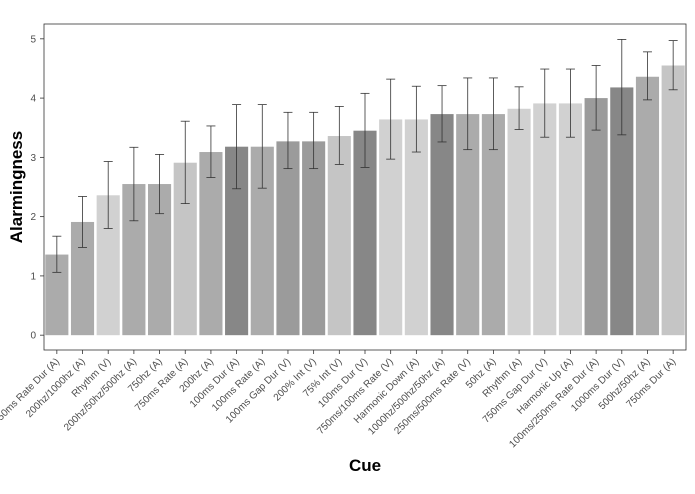 The width and height of the screenshot is (695, 494). Describe the element at coordinates (31, 401) in the screenshot. I see `x-tick-label: 100ms/50ms Rate Dur (A)` at that location.